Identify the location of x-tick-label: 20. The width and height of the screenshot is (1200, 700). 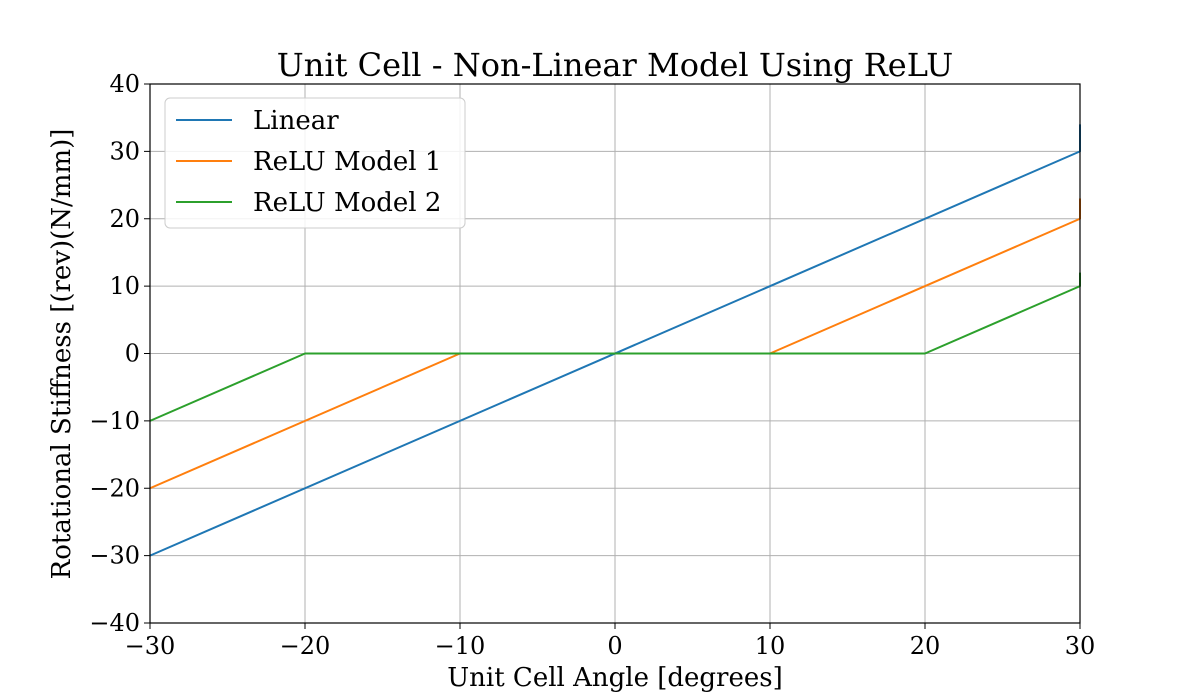
(925, 646).